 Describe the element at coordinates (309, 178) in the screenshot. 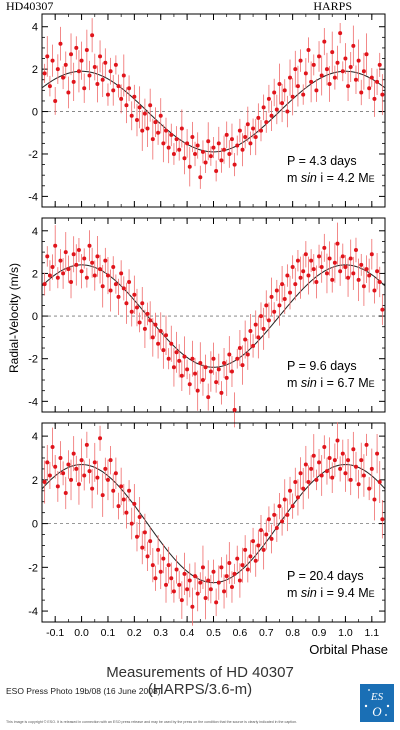

I see `mass-sin: sin` at that location.